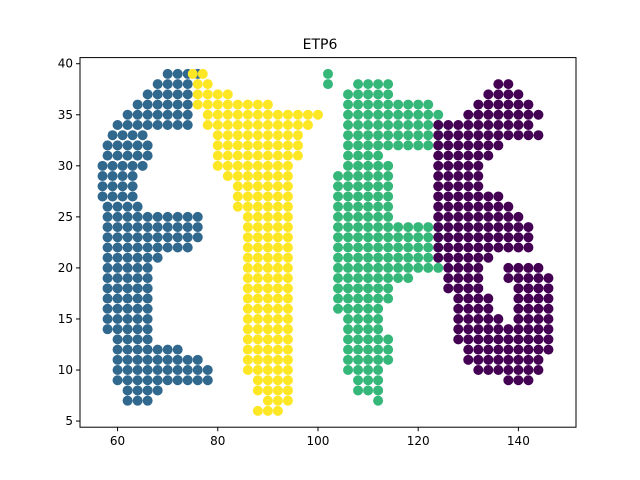 This screenshot has height=480, width=640. I want to click on x-tick-label: 60, so click(117, 441).